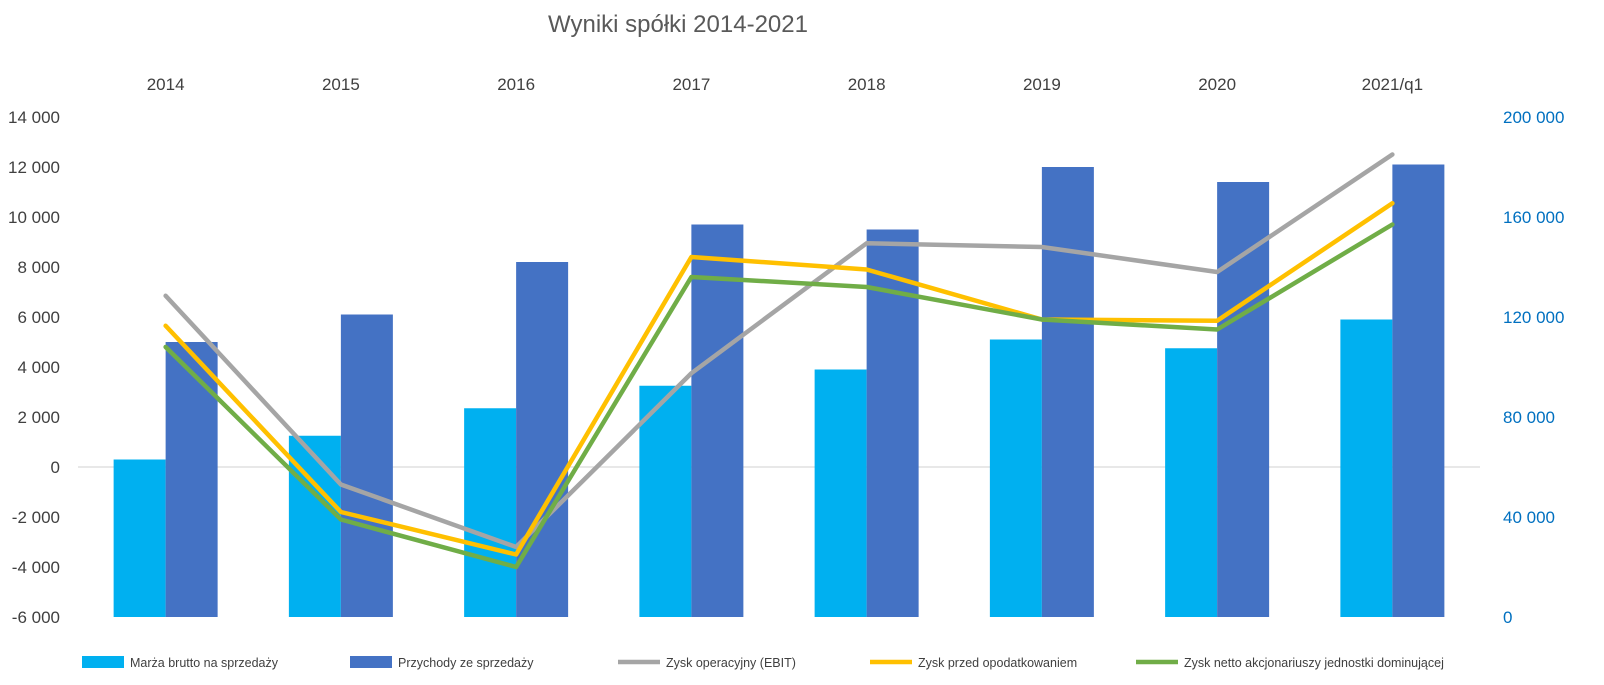 This screenshot has height=685, width=1604. Describe the element at coordinates (38, 317) in the screenshot. I see `left-axis-tick-label: 6 000` at that location.